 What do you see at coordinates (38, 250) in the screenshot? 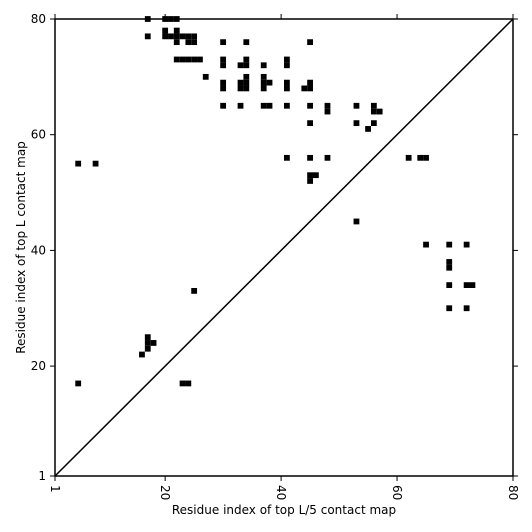
I see `y-tick-label: 40` at bounding box center [38, 250].